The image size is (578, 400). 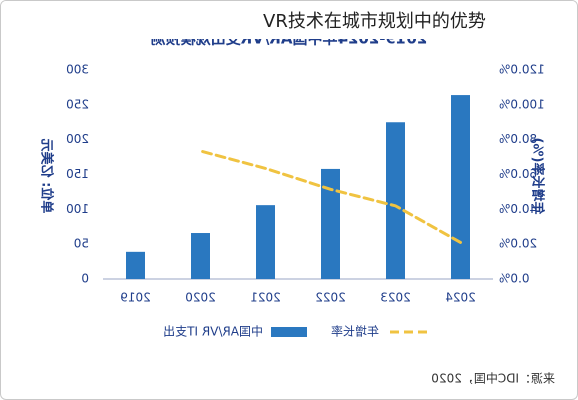 What do you see at coordinates (289, 332) in the screenshot?
I see `legend-bar-swatch` at bounding box center [289, 332].